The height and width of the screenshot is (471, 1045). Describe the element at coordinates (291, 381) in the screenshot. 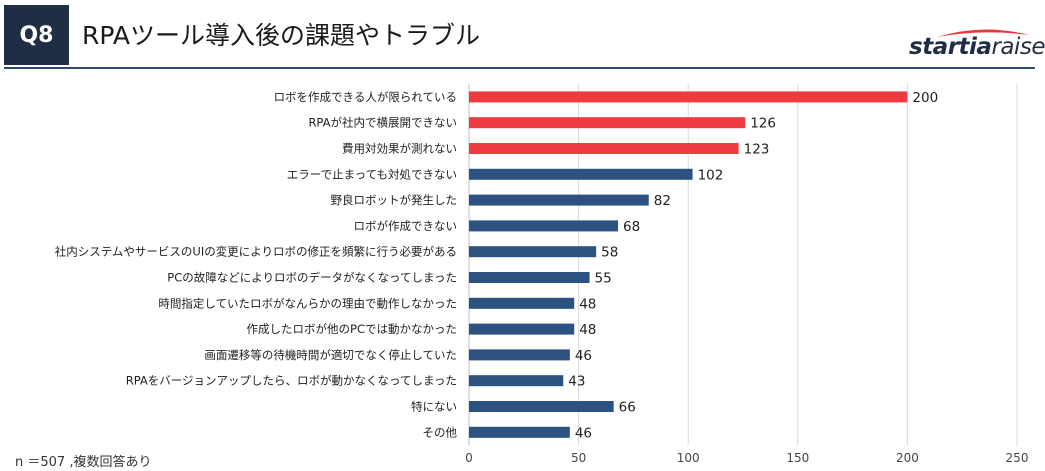

I see `category-label: RPAをバージョンアップしたら、ロボが動かなくなってしまった` at that location.